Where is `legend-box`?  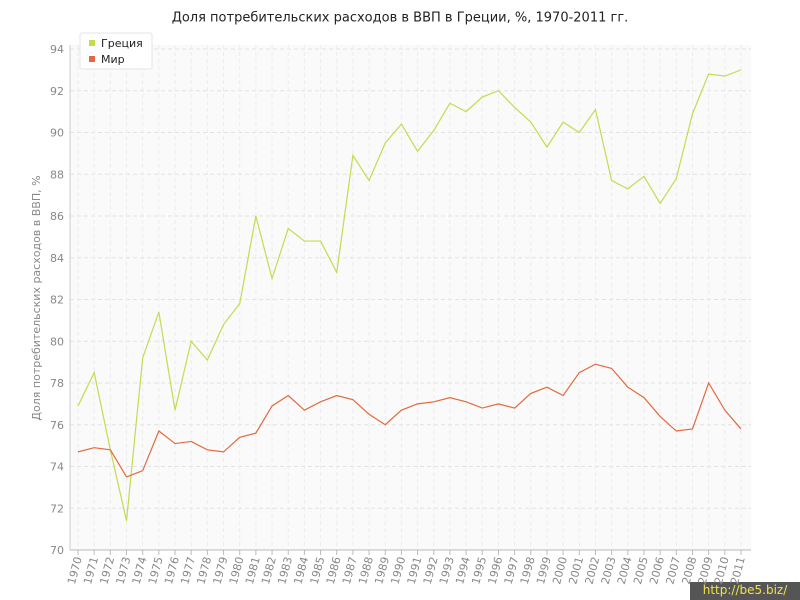
legend-box is located at coordinates (116, 51).